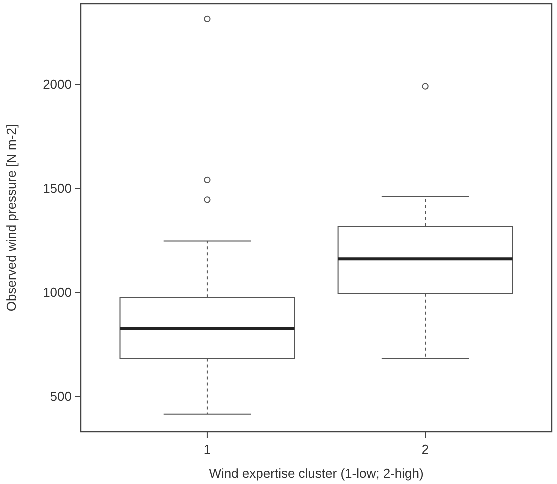  I want to click on x-tick-label: 1, so click(208, 449).